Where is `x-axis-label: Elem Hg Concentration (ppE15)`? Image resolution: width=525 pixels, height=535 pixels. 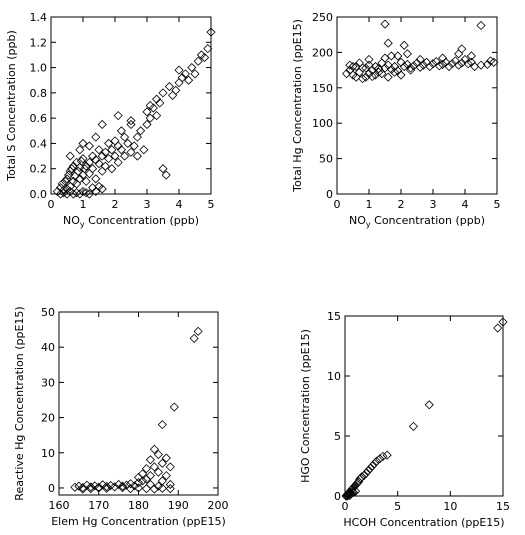 x-axis-label: Elem Hg Concentration (ppE15) is located at coordinates (138, 521).